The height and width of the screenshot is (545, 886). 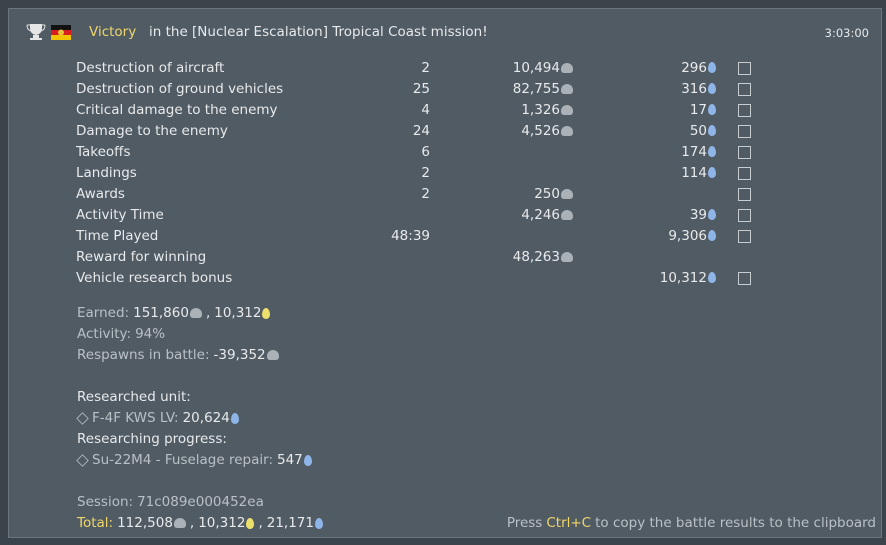 What do you see at coordinates (698, 131) in the screenshot?
I see `row-rp: 50` at bounding box center [698, 131].